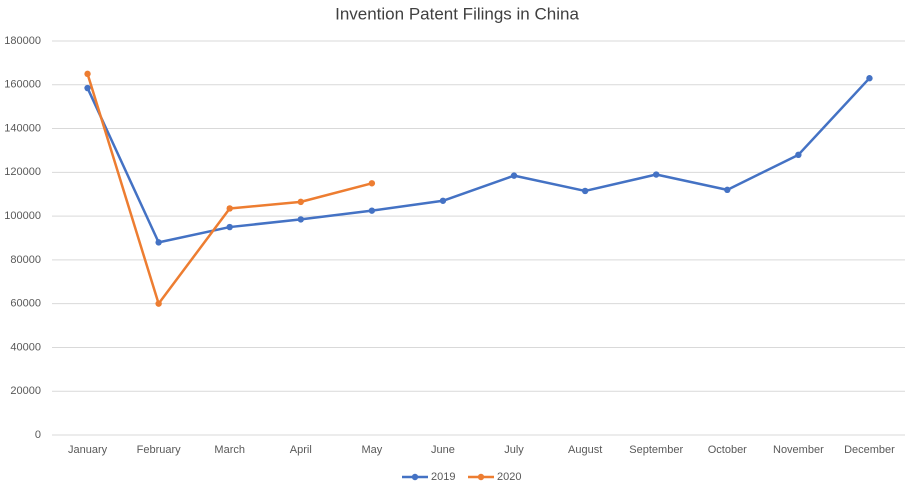 The width and height of the screenshot is (914, 489). What do you see at coordinates (38, 435) in the screenshot?
I see `y-tick-label: 0` at bounding box center [38, 435].